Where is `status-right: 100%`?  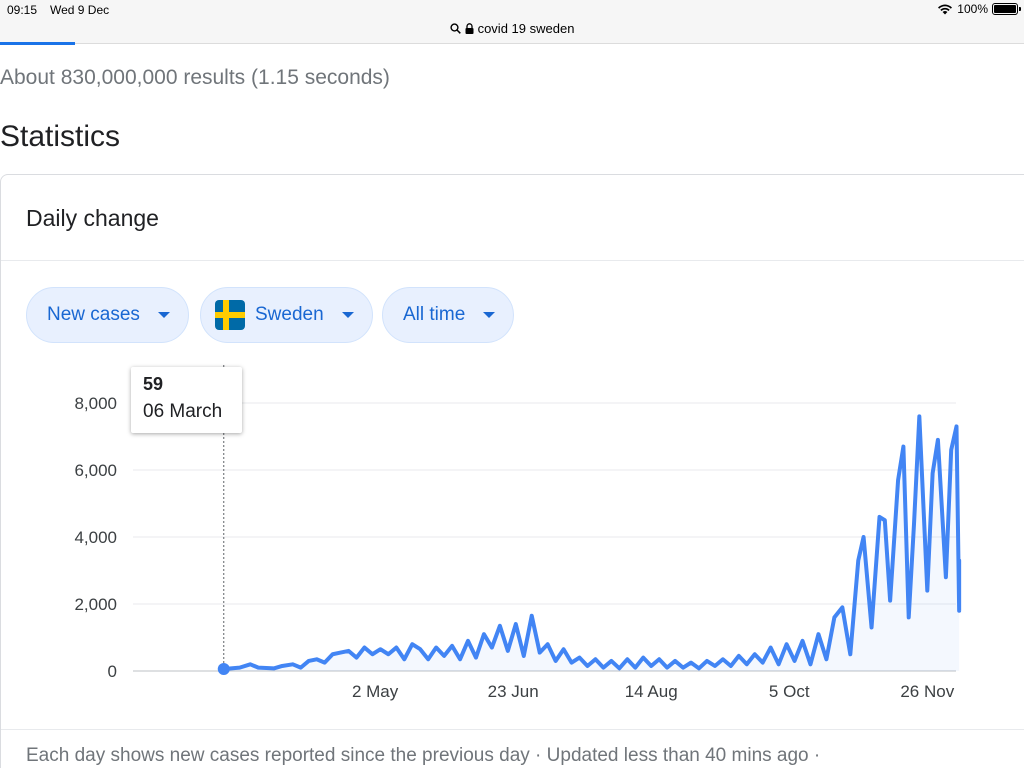
status-right: 100% is located at coordinates (979, 9).